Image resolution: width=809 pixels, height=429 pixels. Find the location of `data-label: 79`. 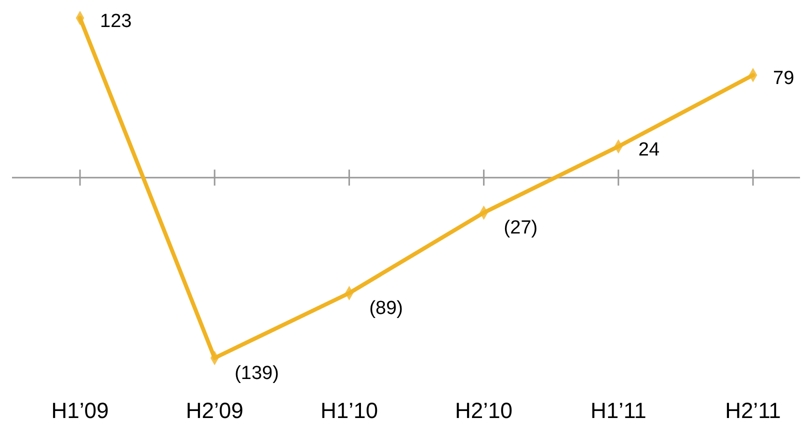

data-label: 79 is located at coordinates (783, 79).